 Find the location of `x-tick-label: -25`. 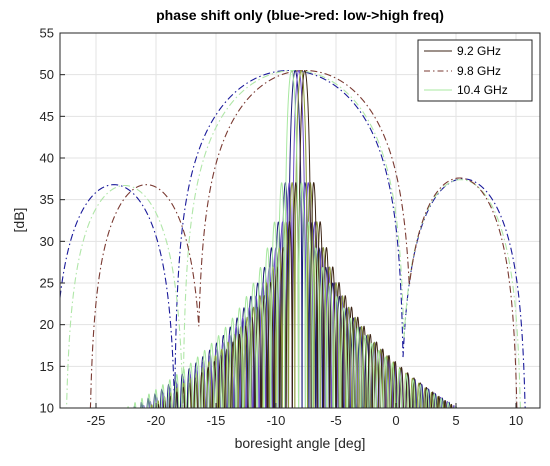

x-tick-label: -25 is located at coordinates (96, 420).